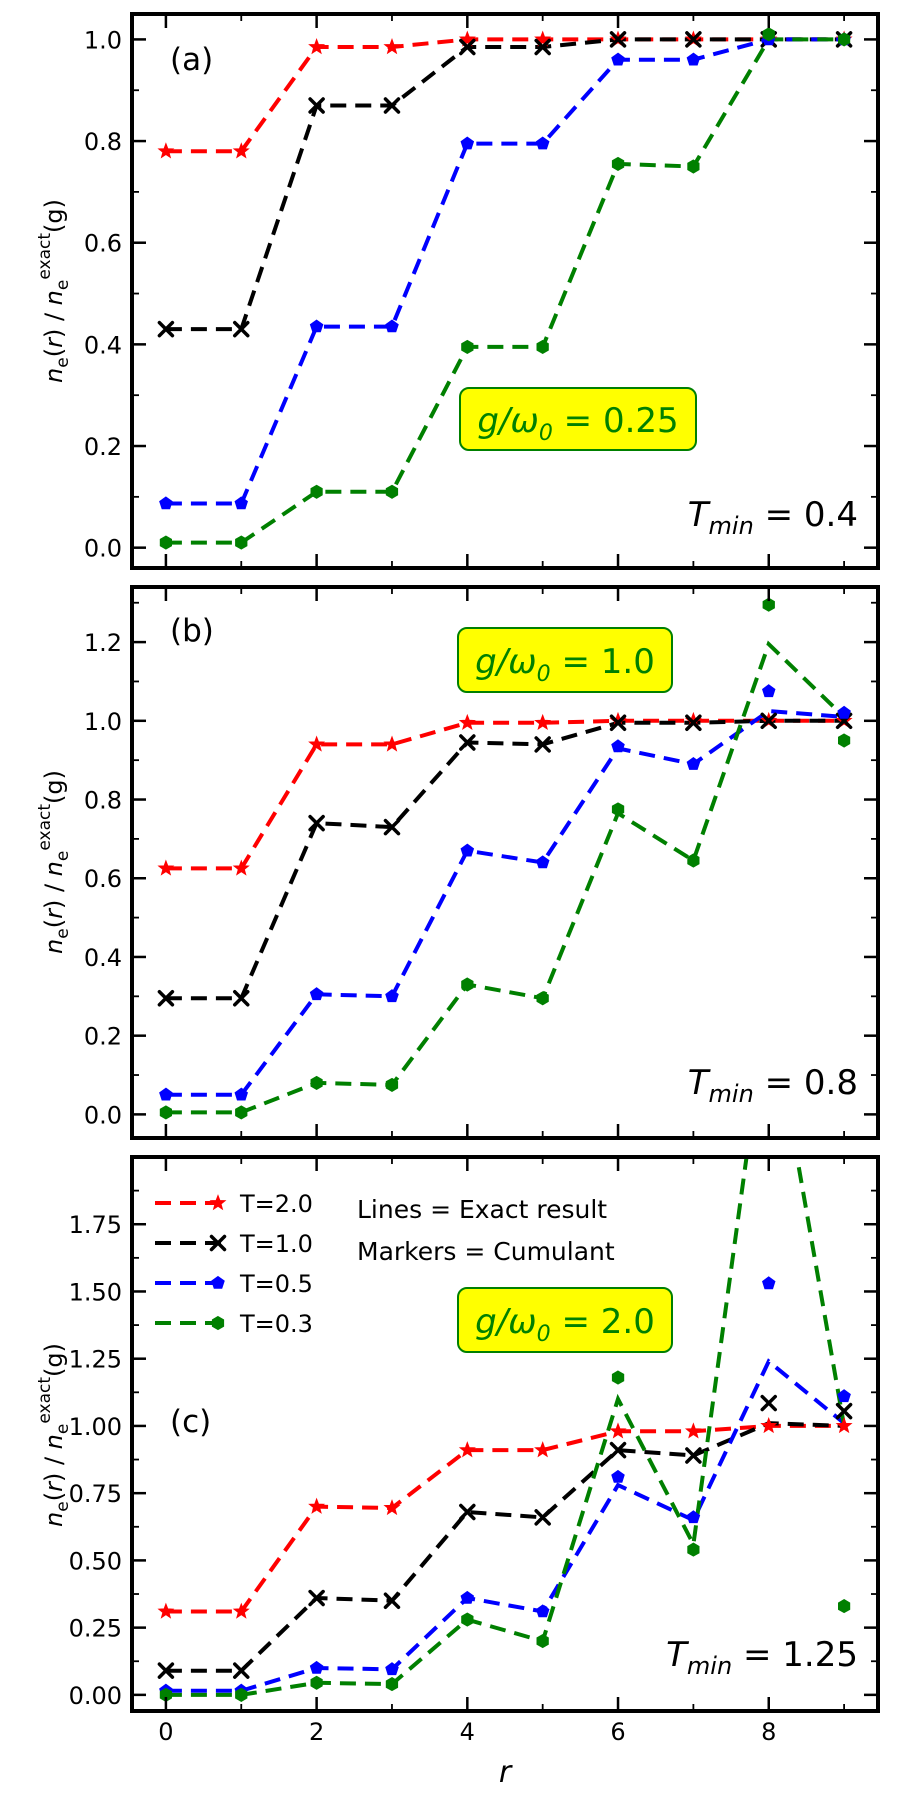  I want to click on panel-a-ytick-label: 0.0, so click(103, 549).